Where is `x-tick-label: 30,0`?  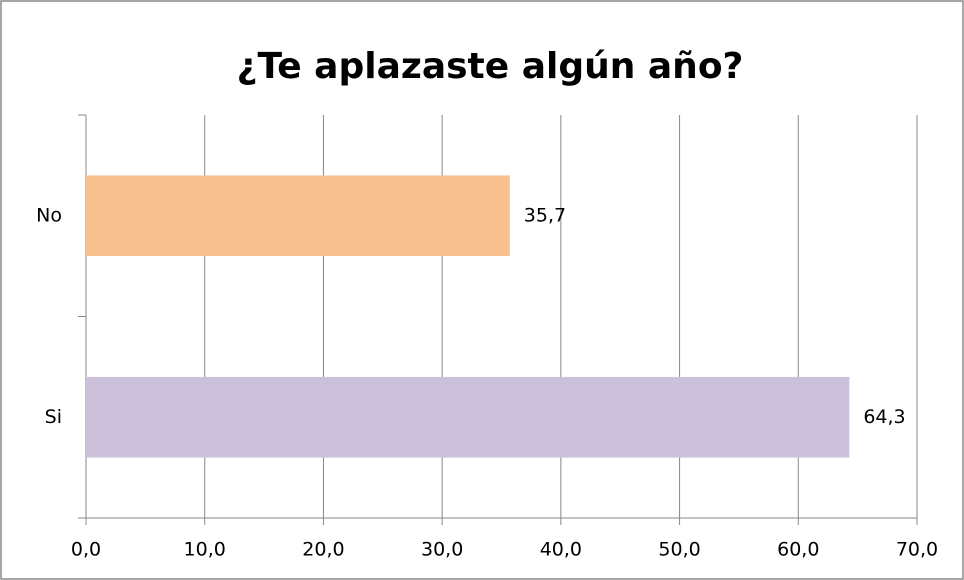 x-tick-label: 30,0 is located at coordinates (442, 550).